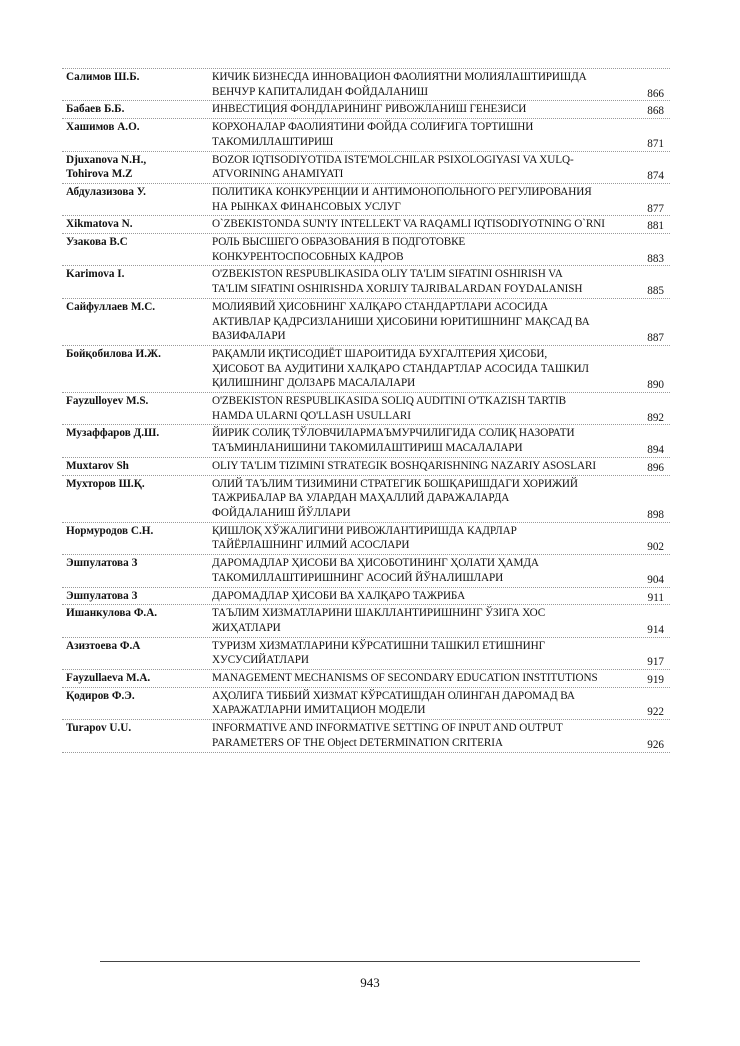 The image size is (740, 1046). What do you see at coordinates (655, 385) in the screenshot?
I see `toc-page-number: 890` at bounding box center [655, 385].